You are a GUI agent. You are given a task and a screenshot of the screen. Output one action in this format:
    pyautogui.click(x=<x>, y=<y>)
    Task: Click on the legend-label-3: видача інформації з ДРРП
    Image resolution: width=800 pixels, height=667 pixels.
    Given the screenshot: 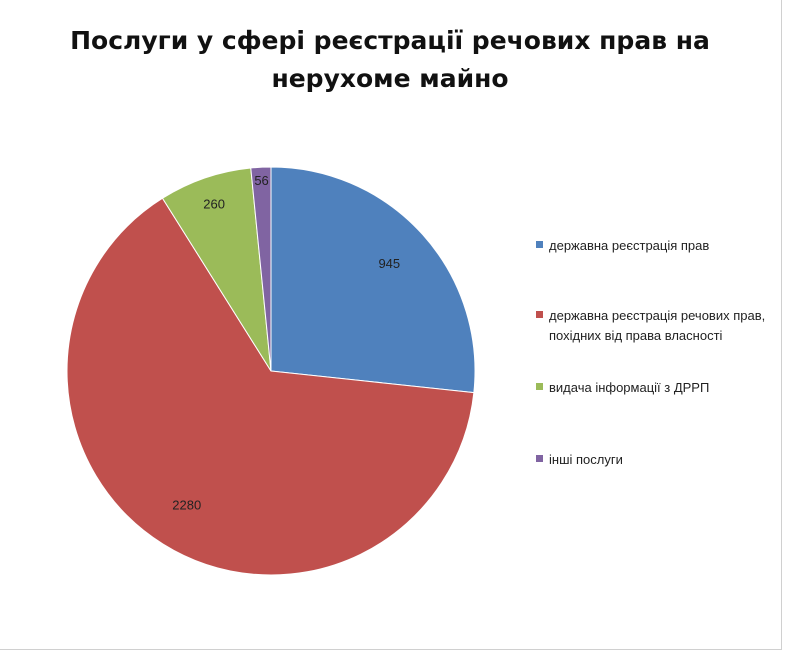 What is the action you would take?
    pyautogui.click(x=629, y=387)
    